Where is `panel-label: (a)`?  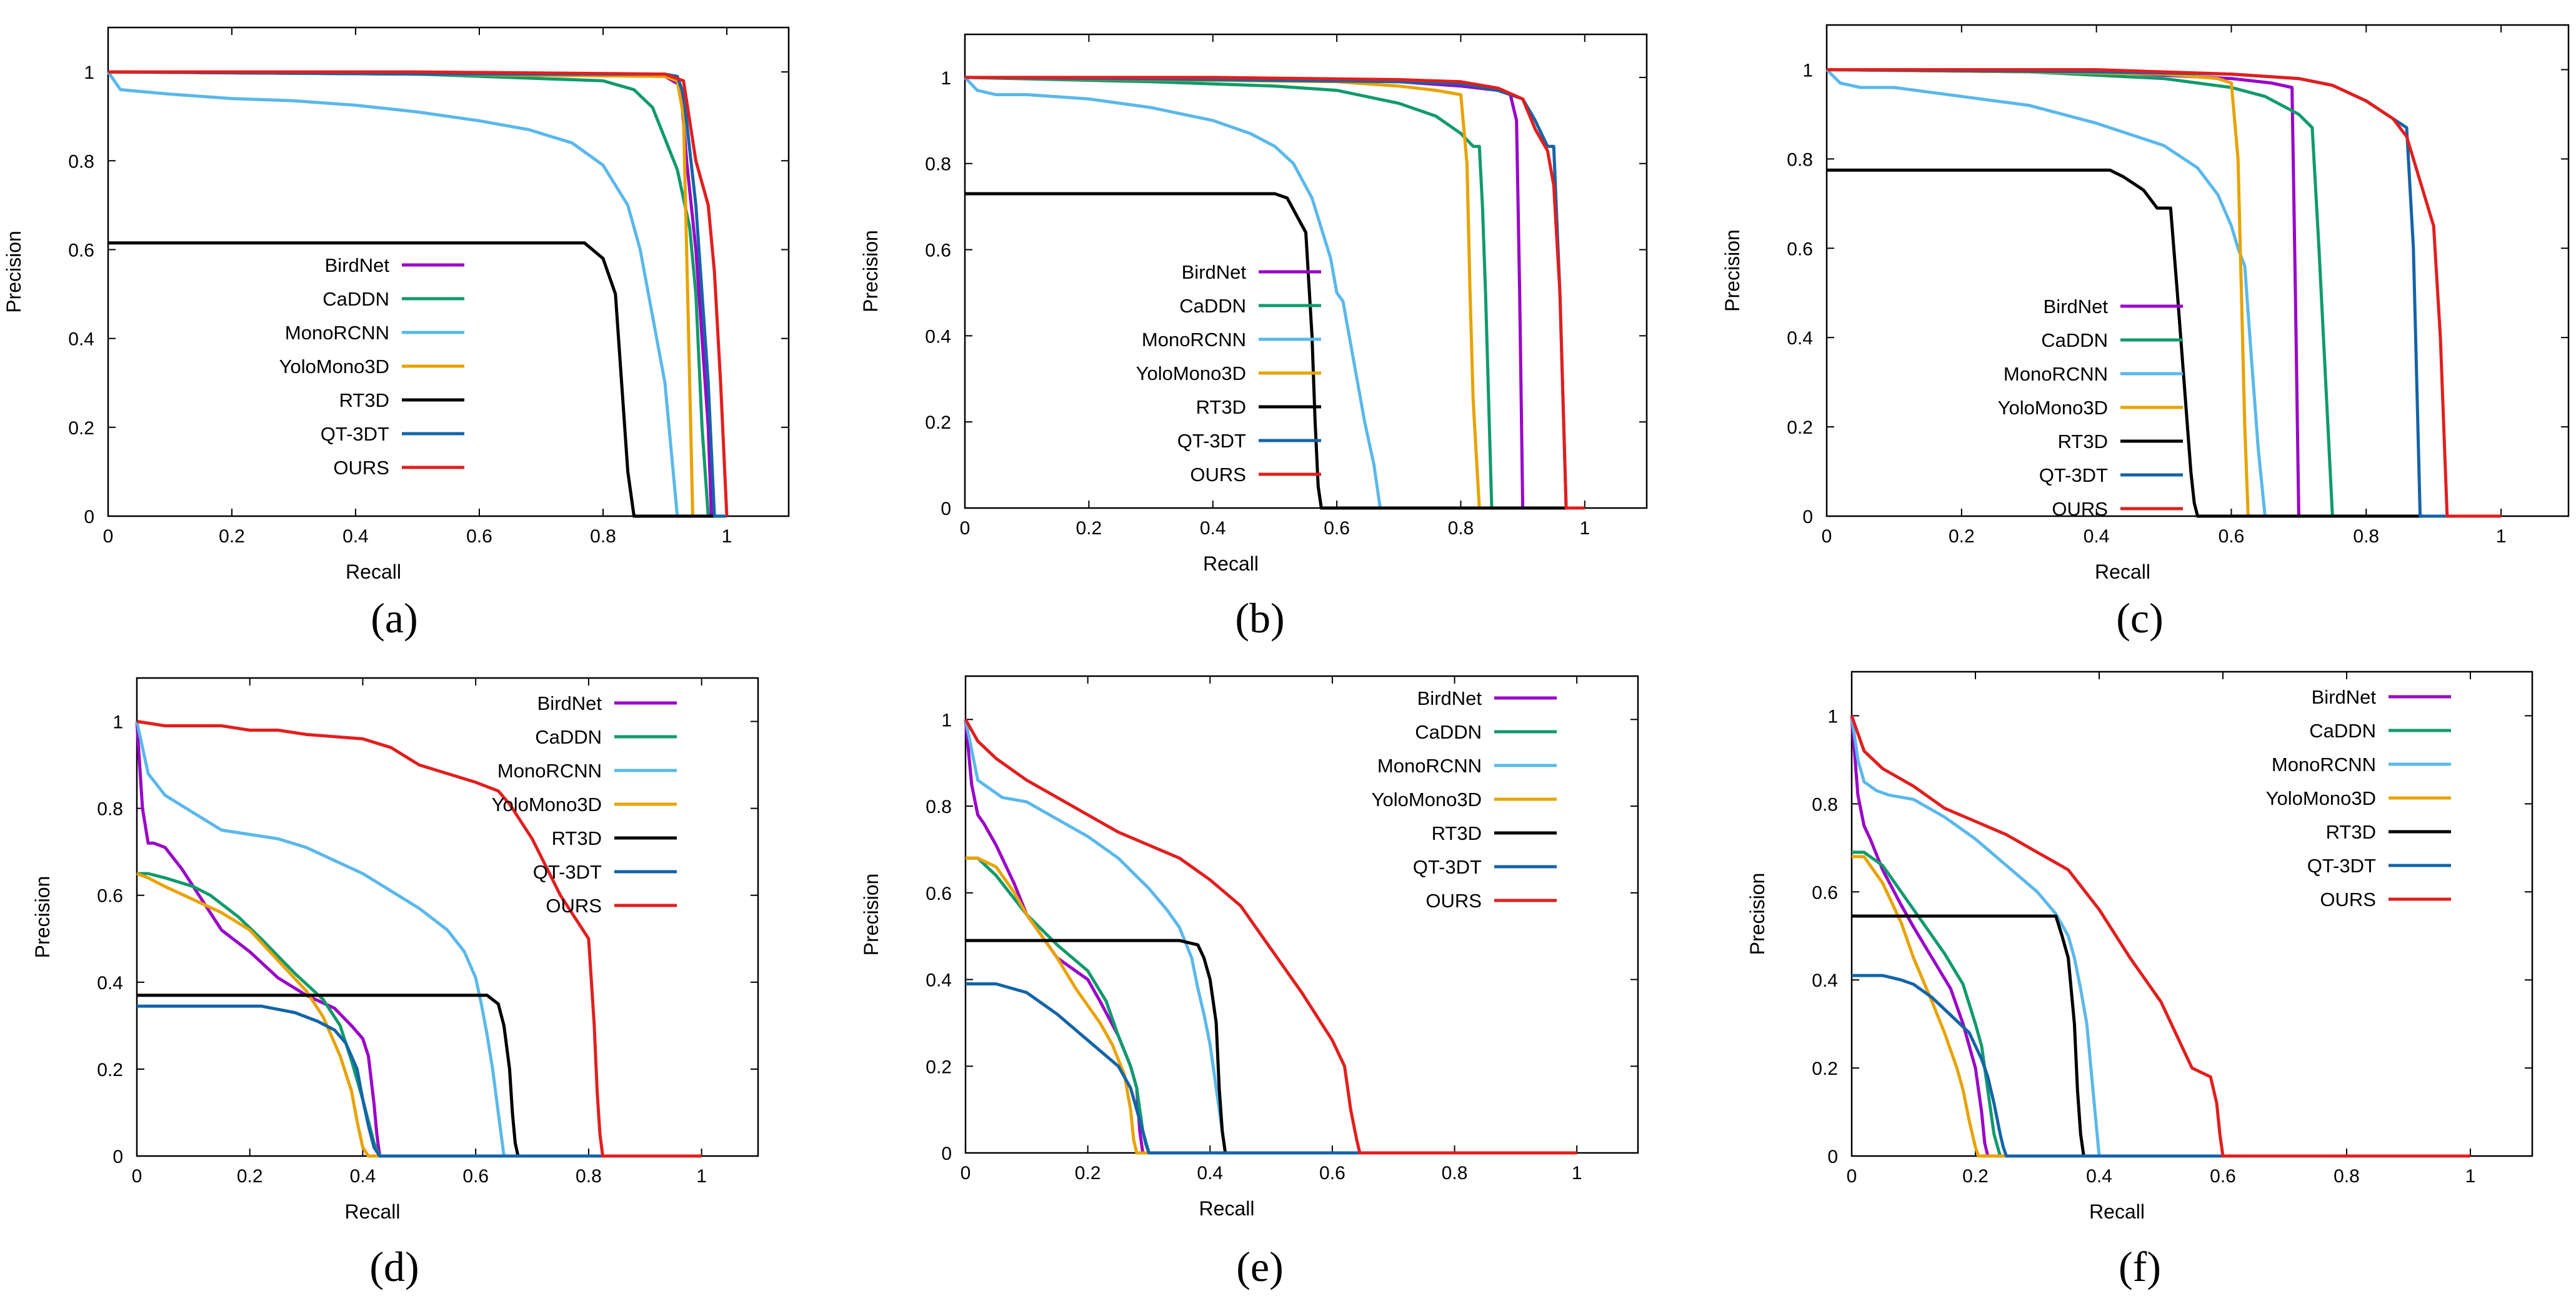
panel-label: (a) is located at coordinates (394, 618).